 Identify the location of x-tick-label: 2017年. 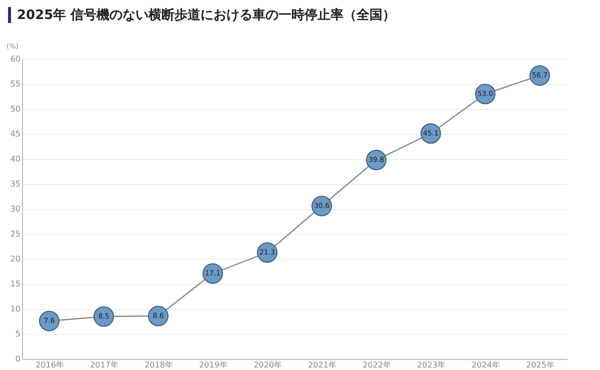
(104, 365).